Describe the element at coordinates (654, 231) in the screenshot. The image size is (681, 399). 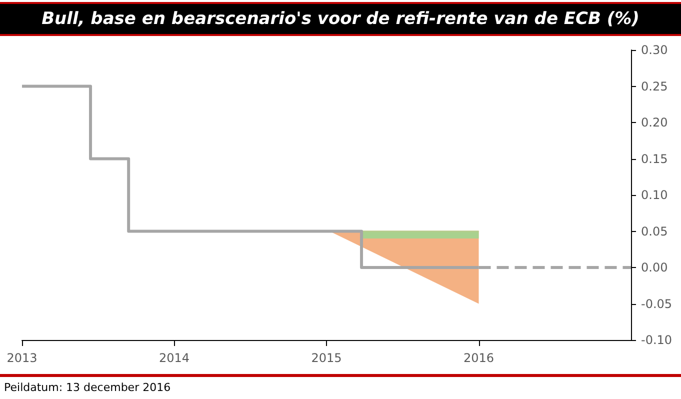
I see `y-tick-label: 0.05` at that location.